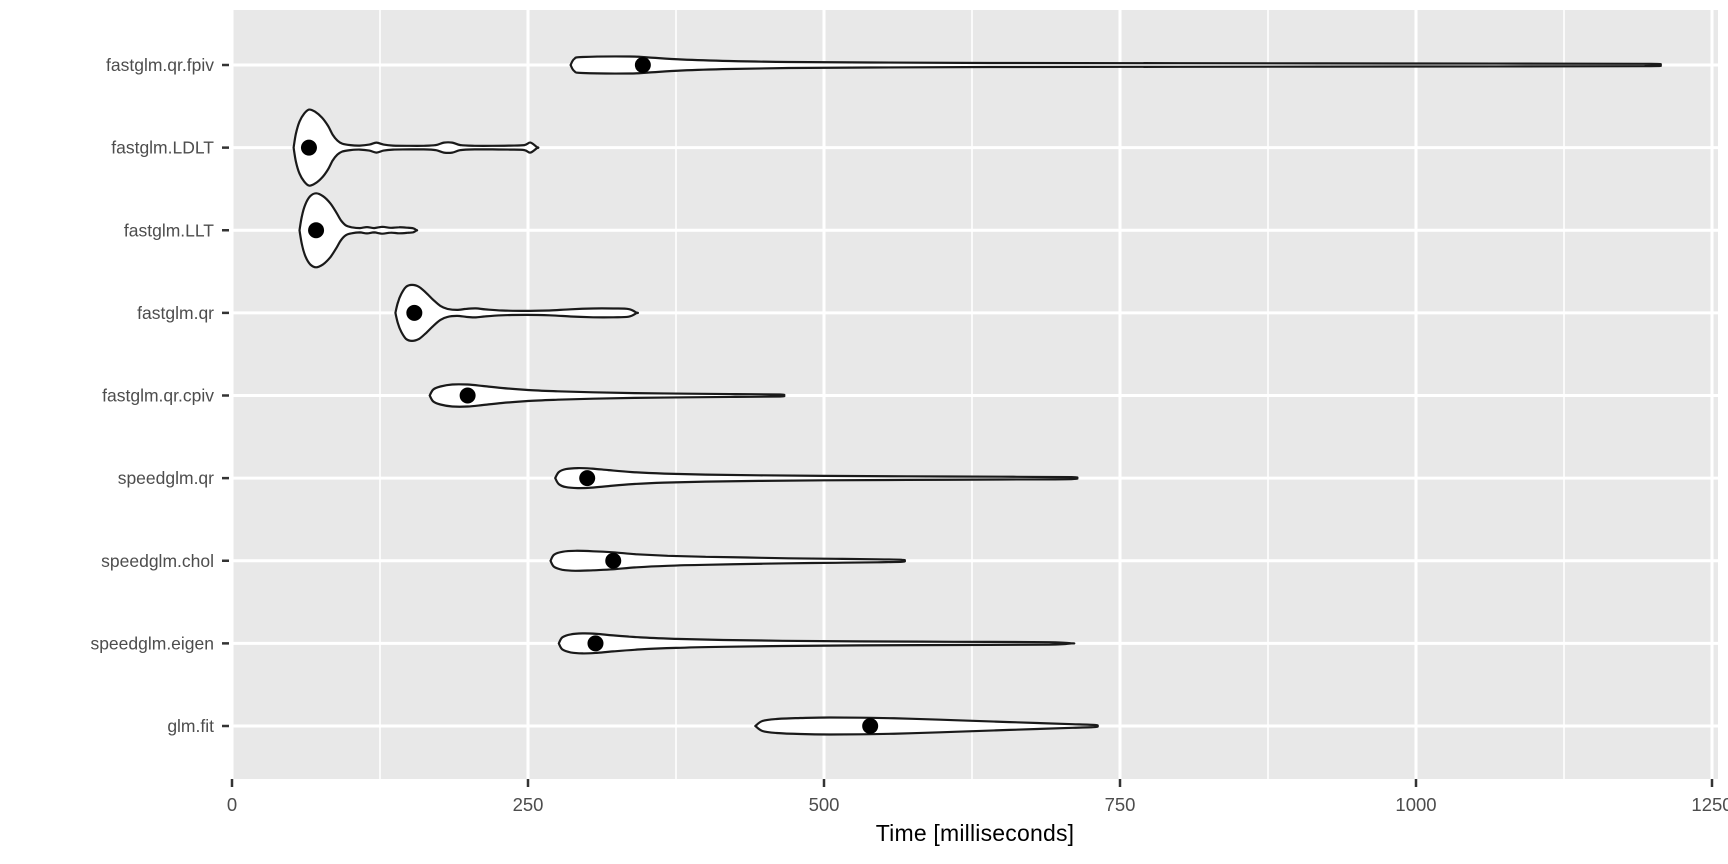 Image resolution: width=1728 pixels, height=864 pixels. I want to click on violin-fastglm.LLT, so click(358, 230).